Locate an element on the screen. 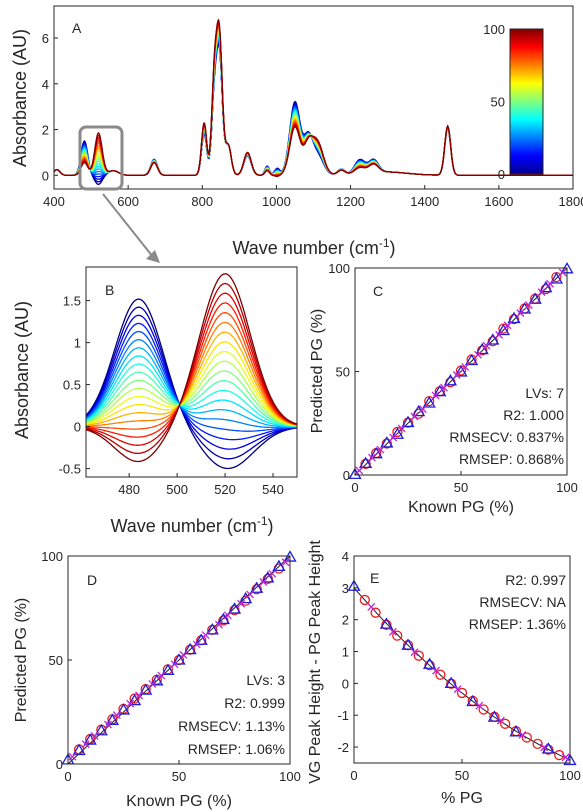 Image resolution: width=583 pixels, height=812 pixels. panel-e-y-tick-label: 0 is located at coordinates (345, 683).